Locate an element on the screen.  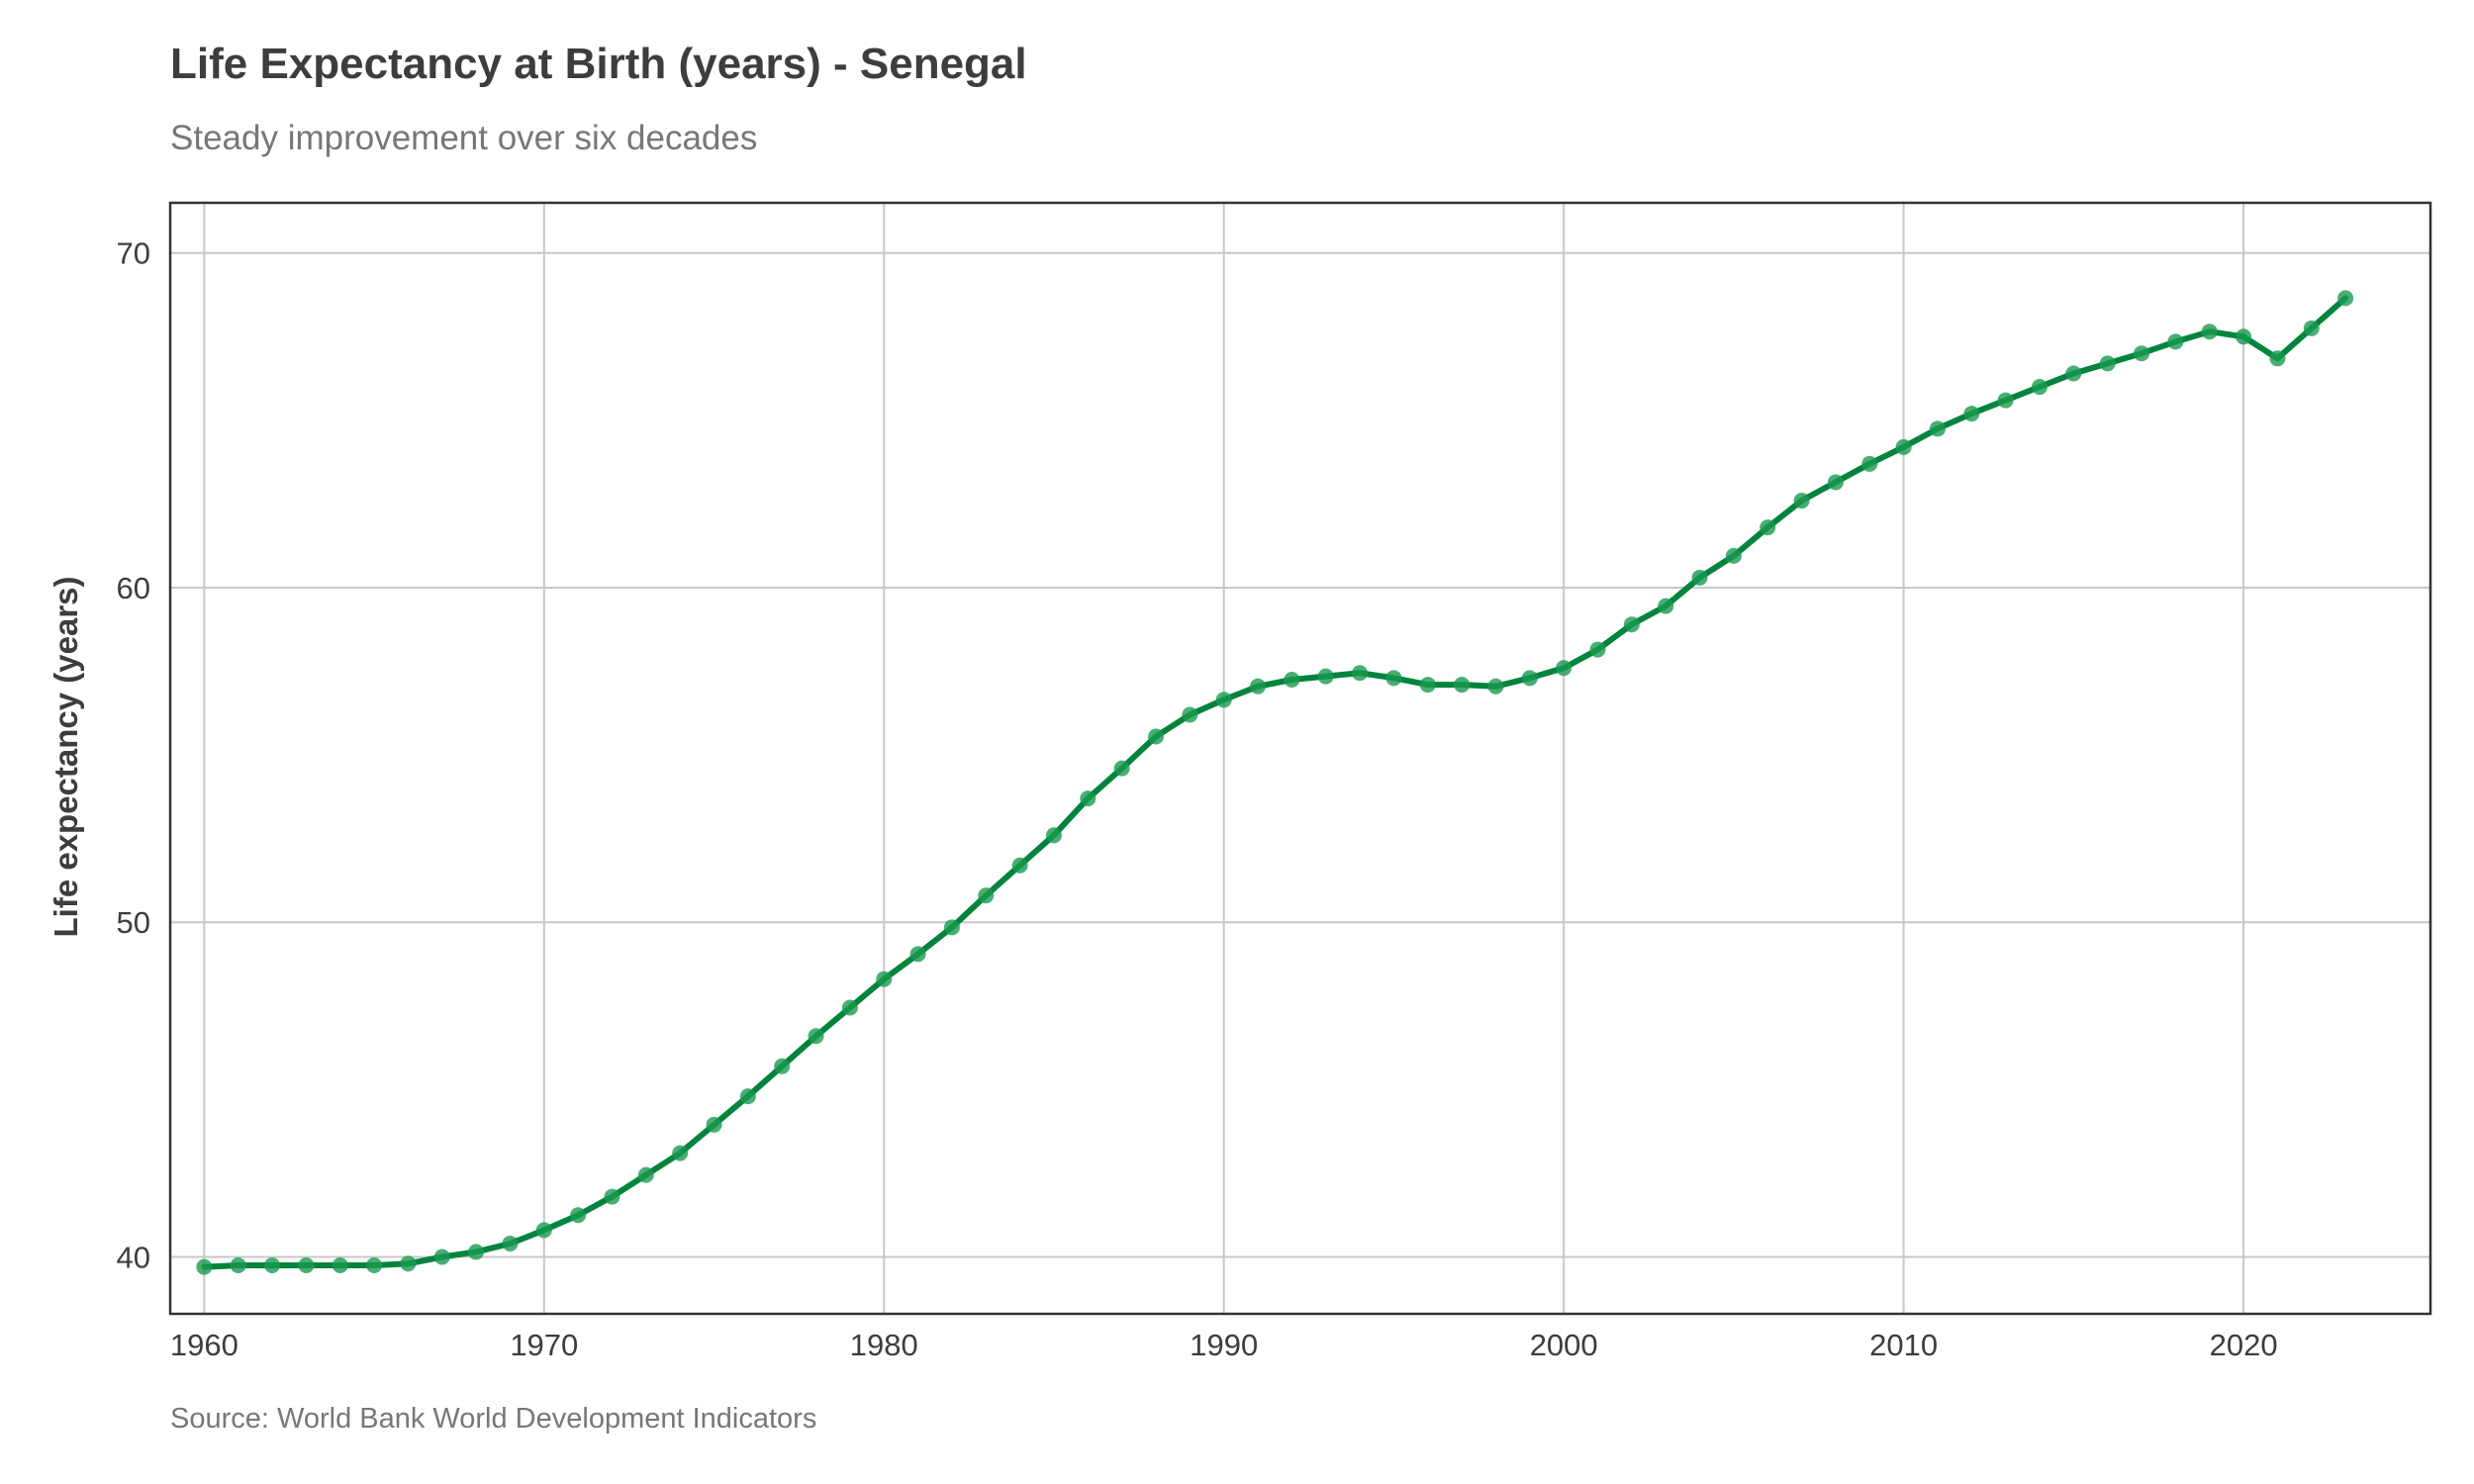
x-tick-label: 2020 is located at coordinates (2244, 1345).